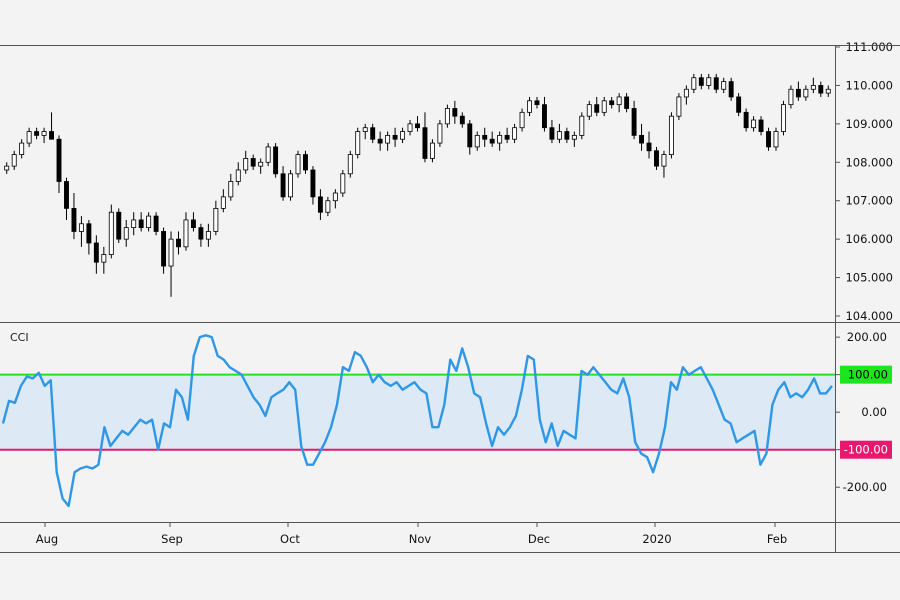 This screenshot has width=900, height=600. Describe the element at coordinates (869, 85) in the screenshot. I see `price-tick-label: 110.000` at that location.